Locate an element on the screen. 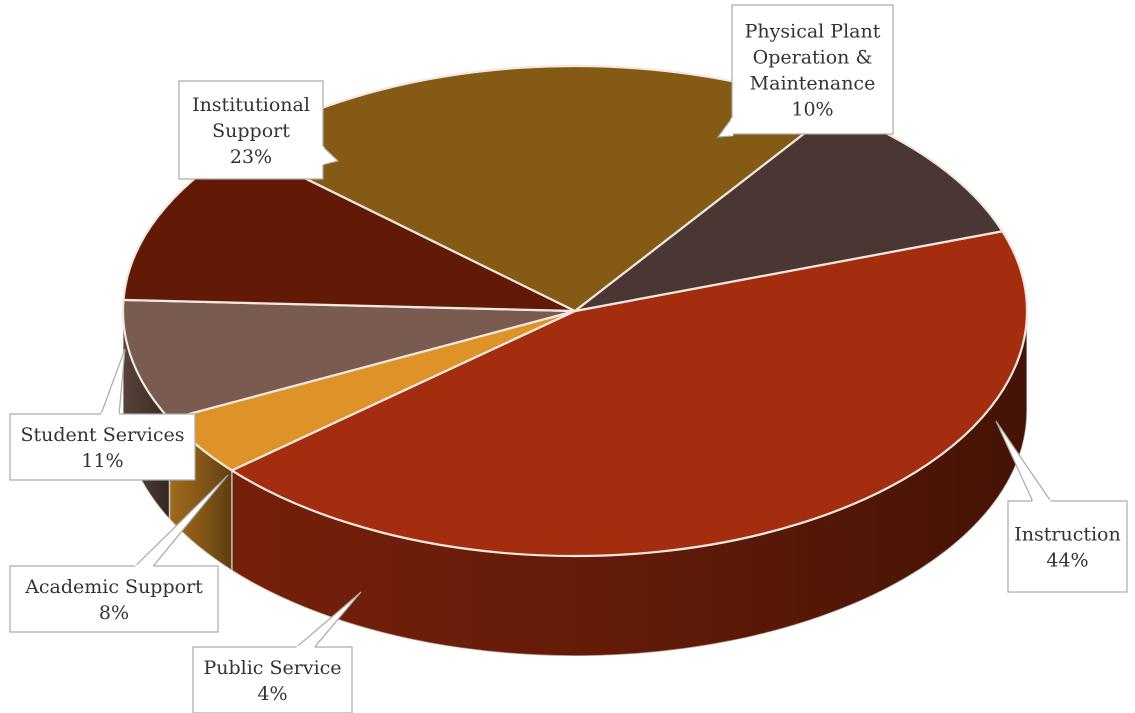 Image resolution: width=1135 pixels, height=713 pixels. callout-value-academic-support: 8% is located at coordinates (114, 613).